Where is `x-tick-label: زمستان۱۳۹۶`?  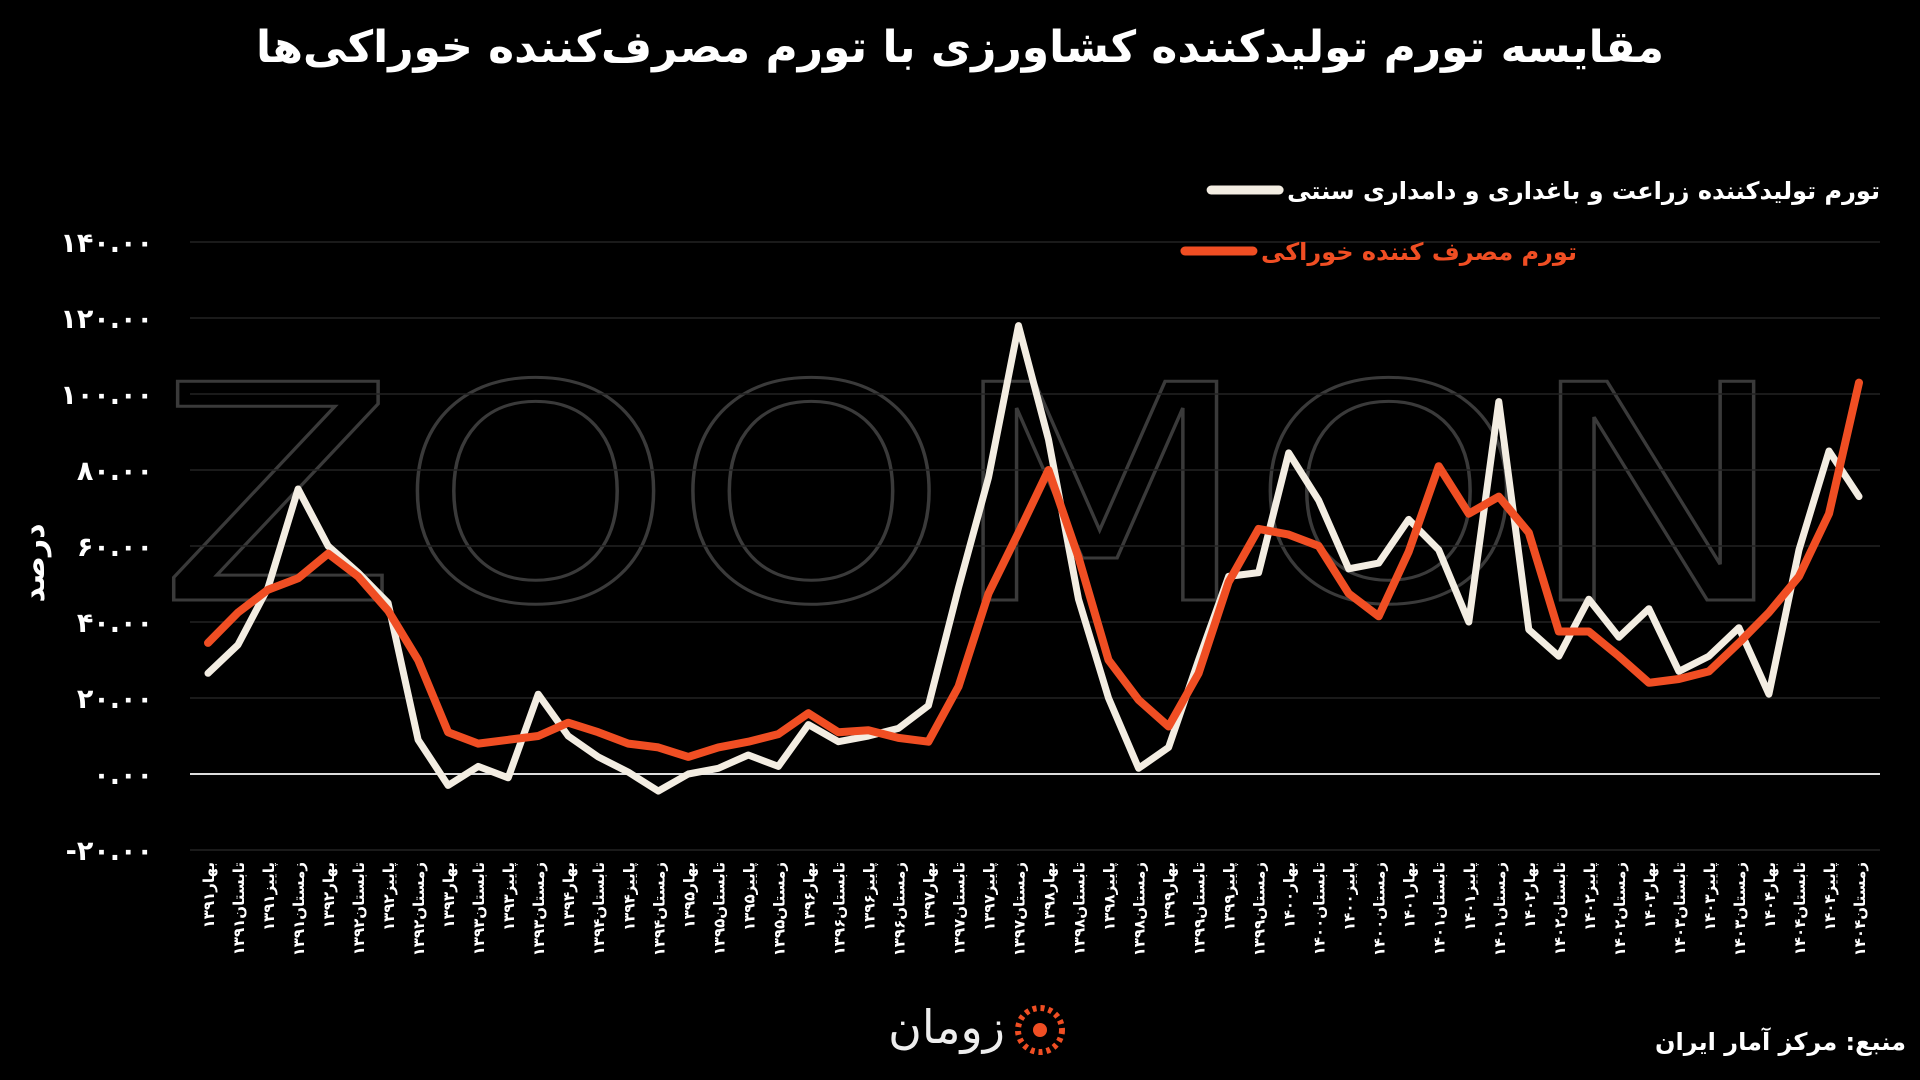 x-tick-label: زمستان۱۳۹۶ is located at coordinates (899, 909).